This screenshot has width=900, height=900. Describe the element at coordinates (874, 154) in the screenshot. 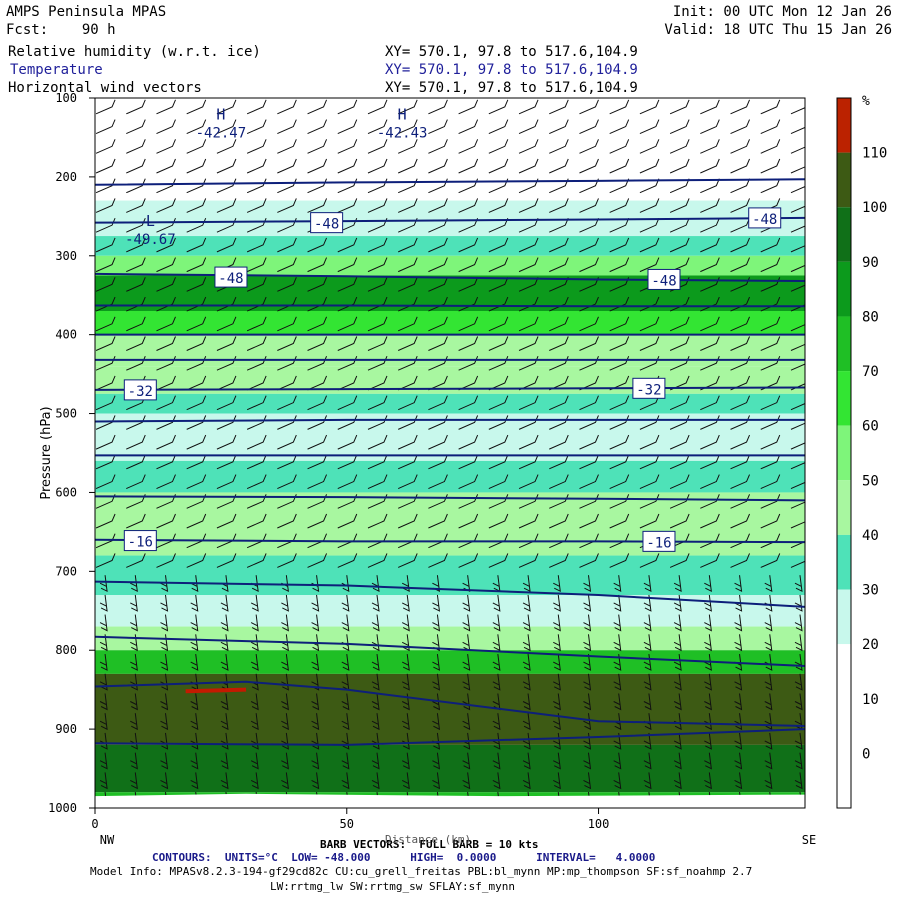

I see `colorbar-label: 110` at that location.